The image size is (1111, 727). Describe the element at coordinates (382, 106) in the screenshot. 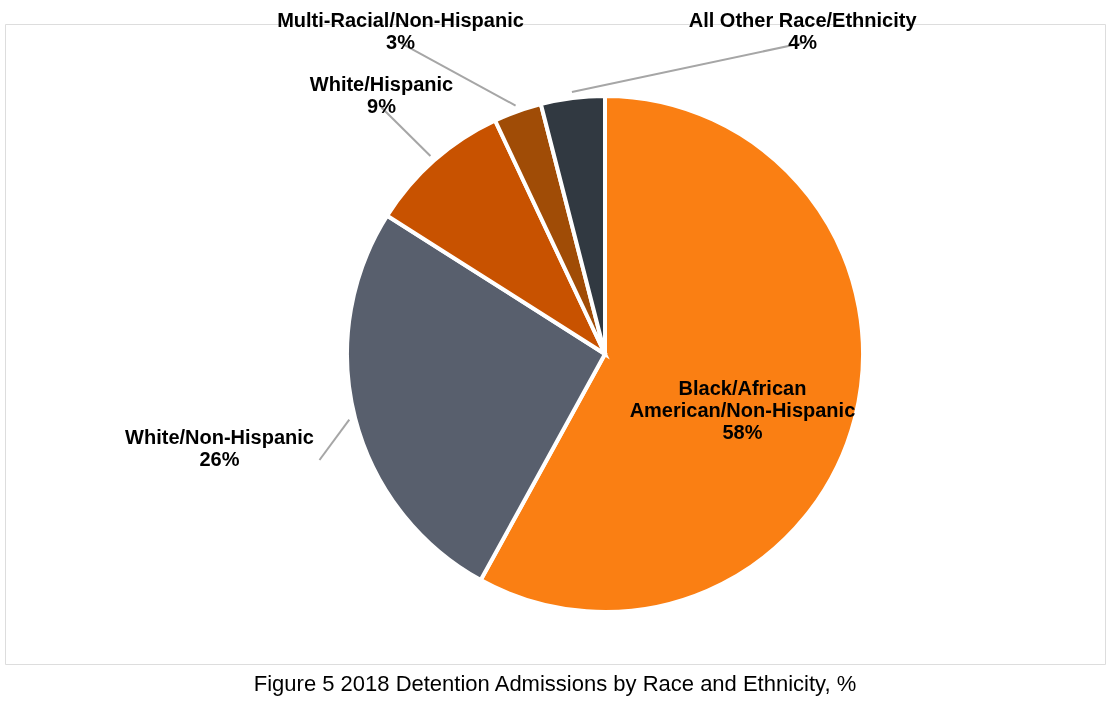

I see `data-label: 9%` at that location.